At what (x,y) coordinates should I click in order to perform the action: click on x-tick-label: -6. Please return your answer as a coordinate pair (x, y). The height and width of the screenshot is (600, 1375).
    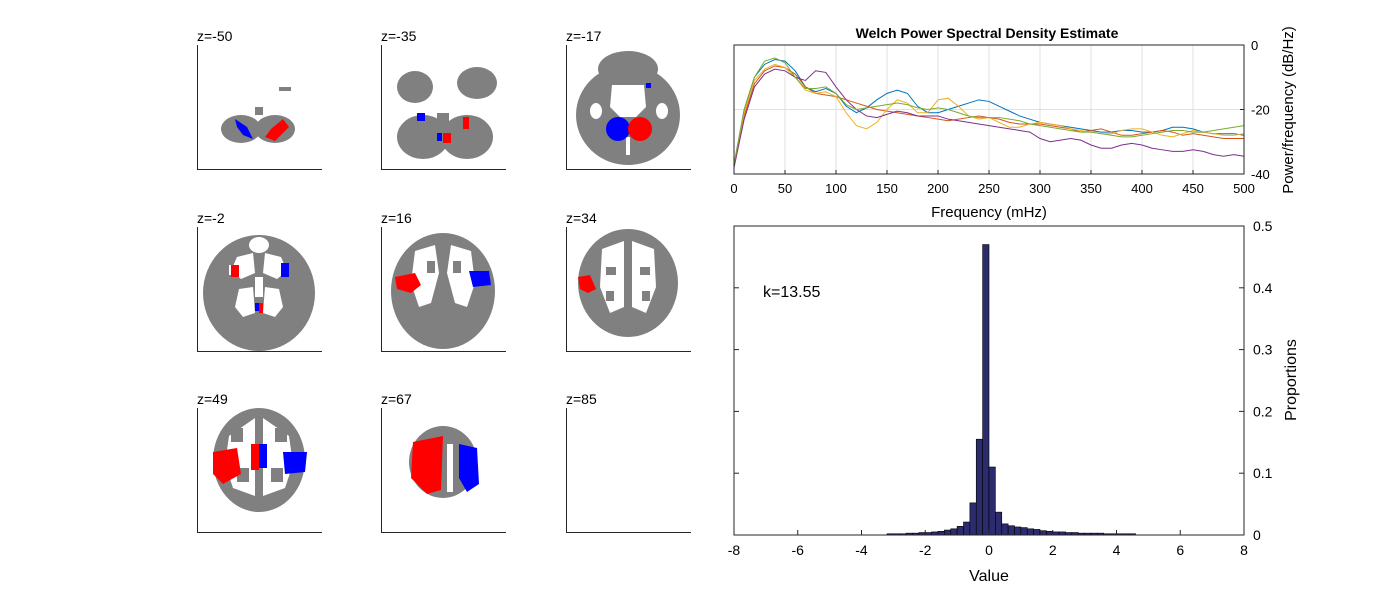
    Looking at the image, I should click on (798, 550).